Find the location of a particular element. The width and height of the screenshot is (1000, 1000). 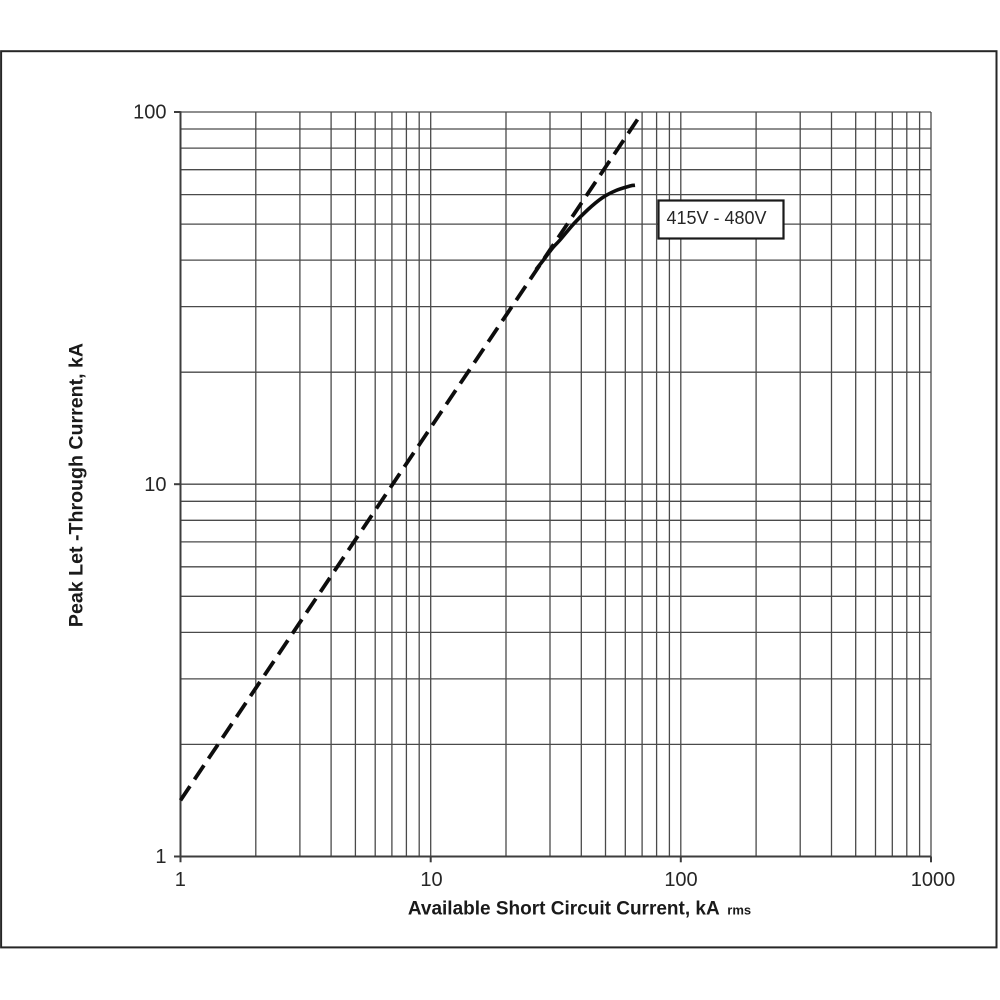

svg-text: 1000 is located at coordinates (933, 880).